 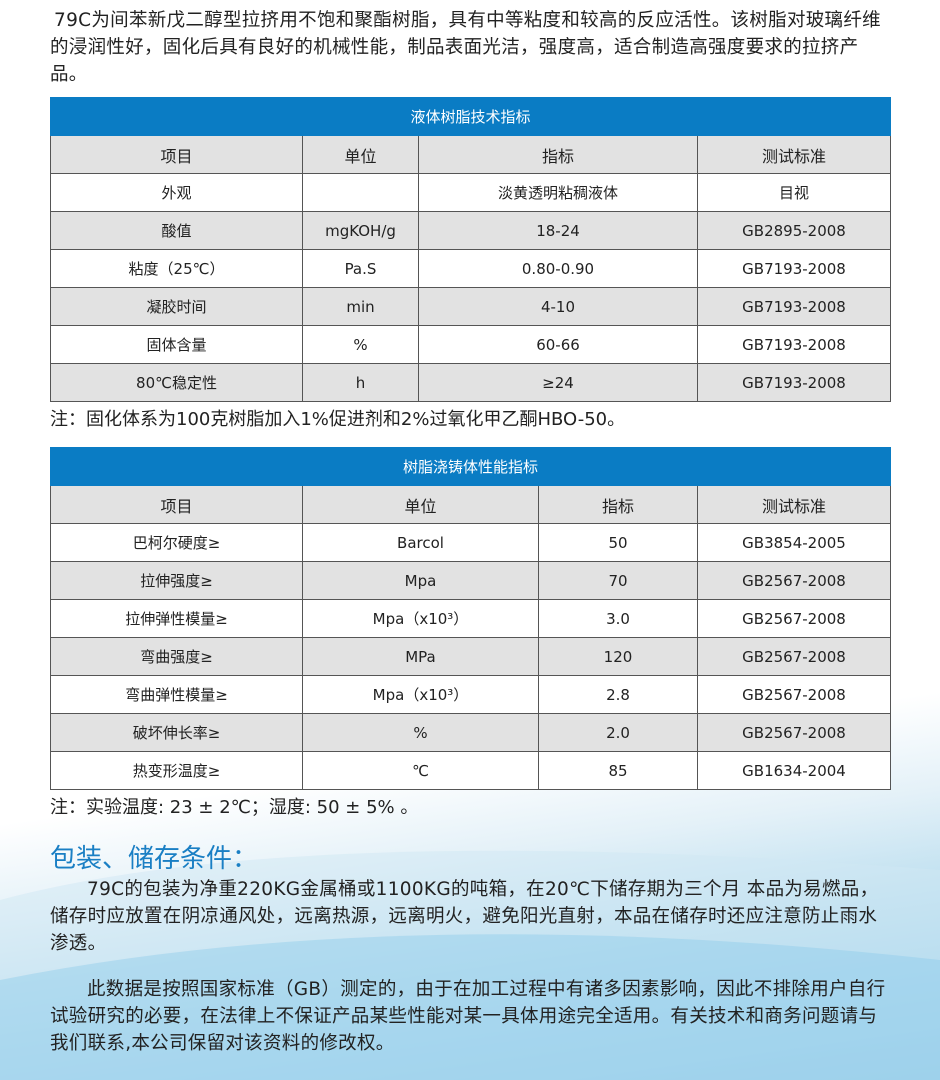 What do you see at coordinates (176, 268) in the screenshot?
I see `table-cell: 粘度（25℃）` at bounding box center [176, 268].